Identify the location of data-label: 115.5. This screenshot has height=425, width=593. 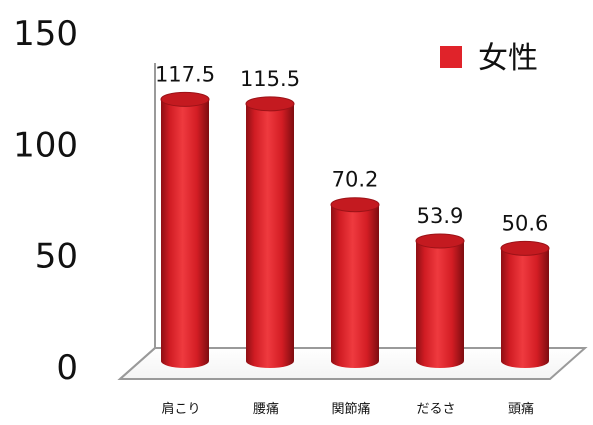
(270, 79).